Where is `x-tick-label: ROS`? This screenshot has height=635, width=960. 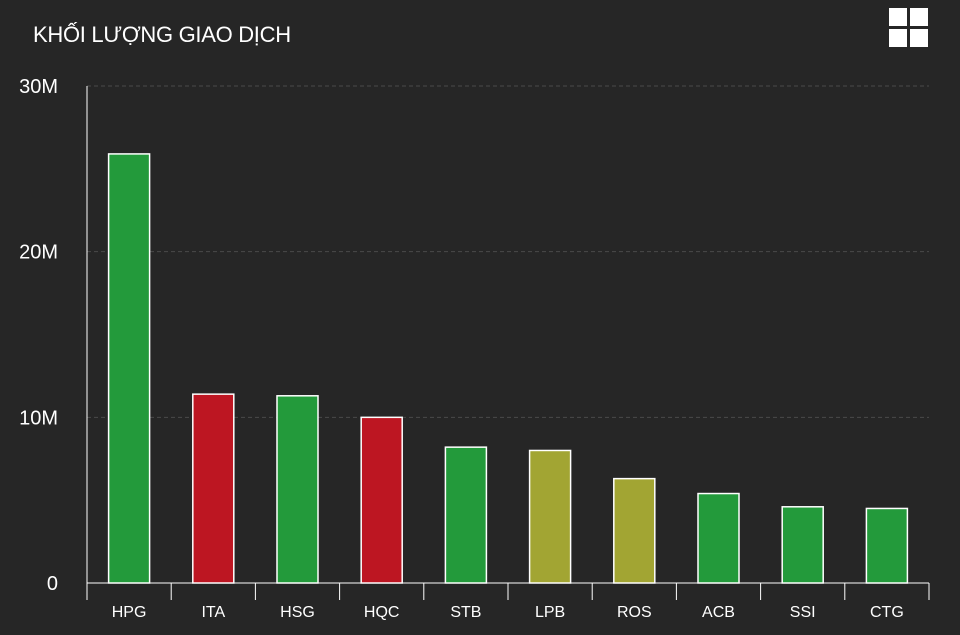 x-tick-label: ROS is located at coordinates (634, 612).